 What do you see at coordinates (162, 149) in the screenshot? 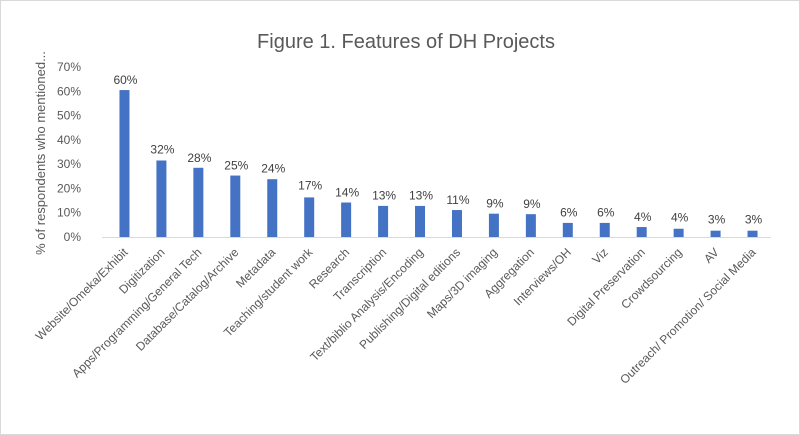
I see `data-label: 32%` at bounding box center [162, 149].